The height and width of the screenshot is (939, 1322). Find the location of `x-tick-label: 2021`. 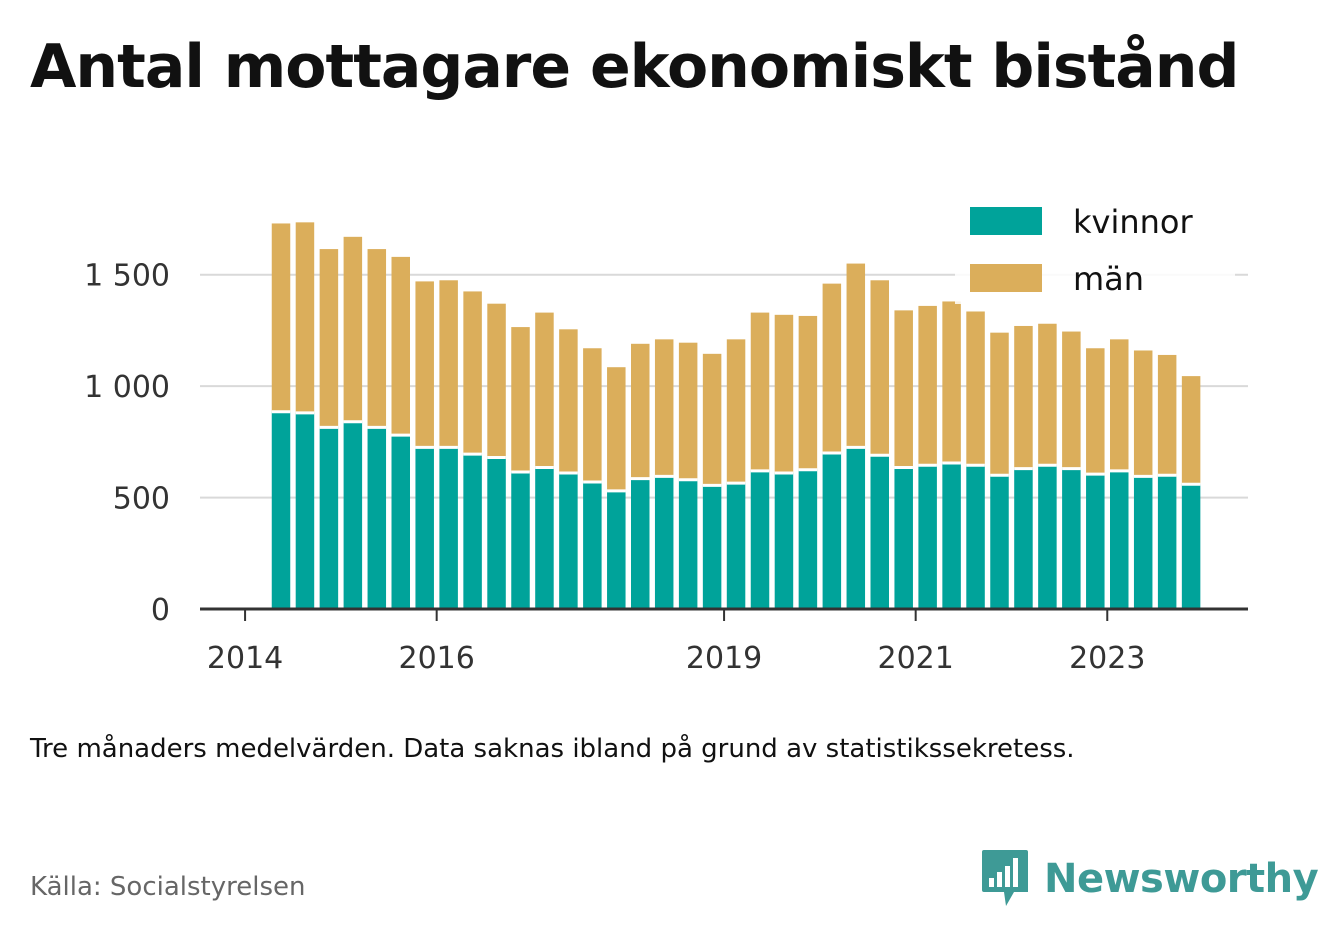

x-tick-label: 2021 is located at coordinates (915, 658).